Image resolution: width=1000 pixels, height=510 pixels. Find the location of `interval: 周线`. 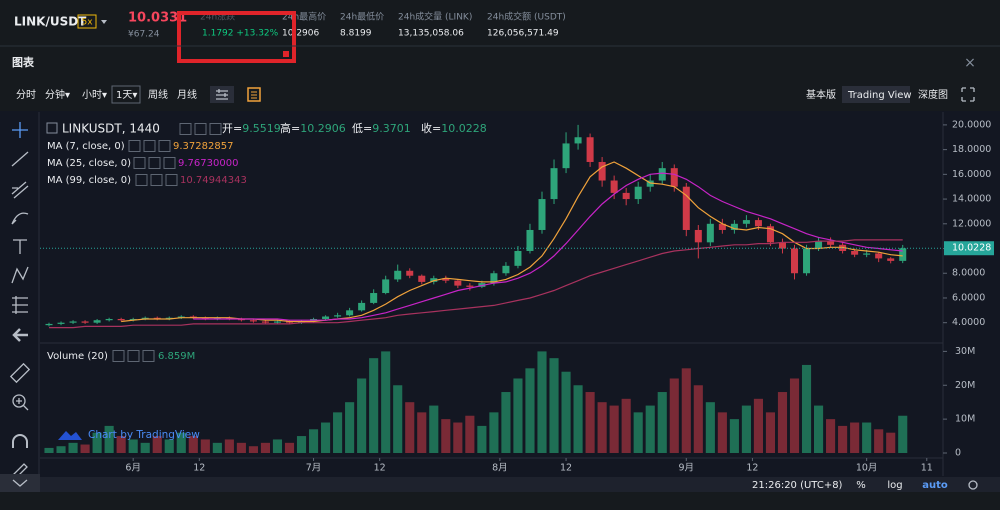

interval: 周线 is located at coordinates (158, 94).